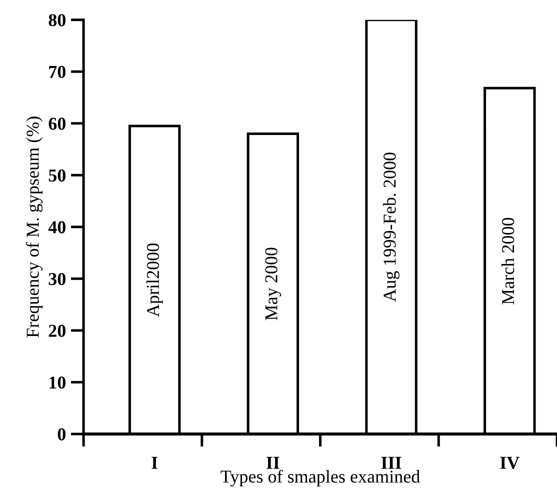  I want to click on x-tick-label: II, so click(273, 462).